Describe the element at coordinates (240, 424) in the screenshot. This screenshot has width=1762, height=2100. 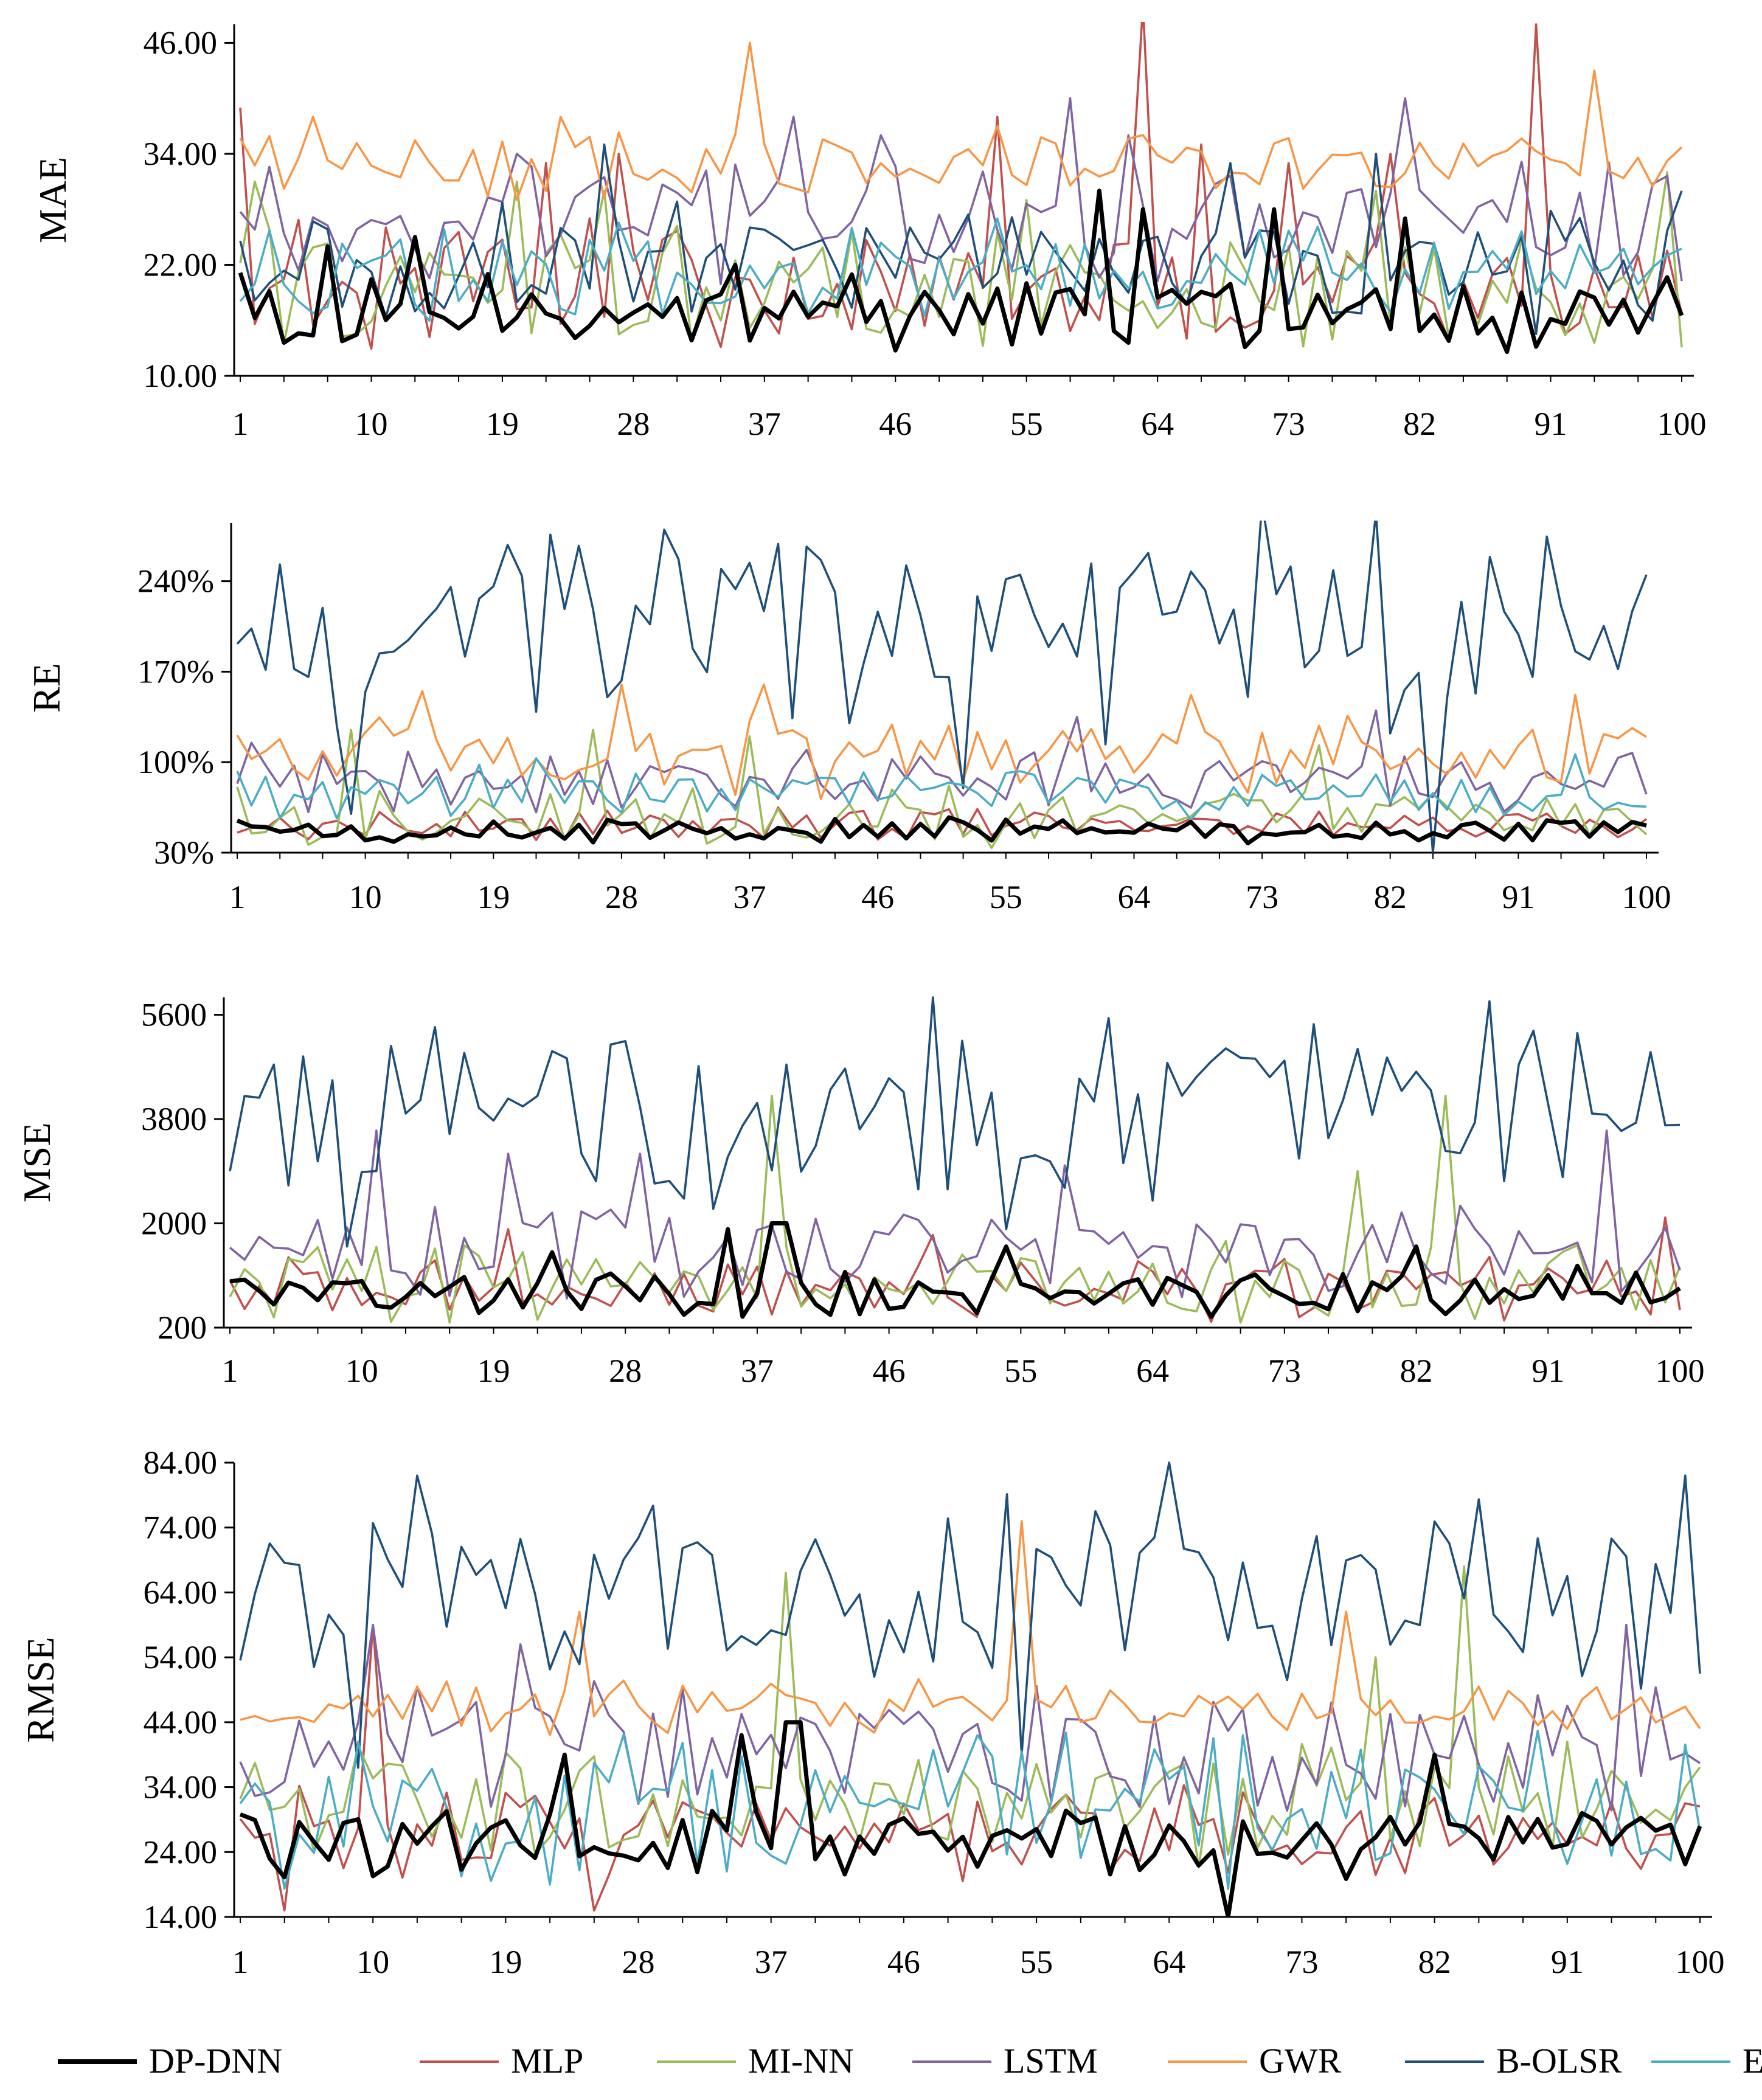
I see `mae-x-tick-label: 1` at that location.